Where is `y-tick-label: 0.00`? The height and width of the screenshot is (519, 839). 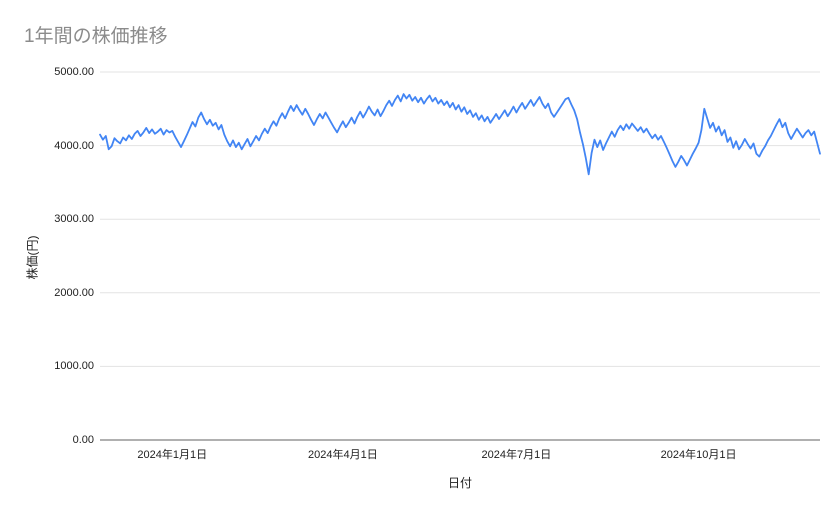 y-tick-label: 0.00 is located at coordinates (83, 440).